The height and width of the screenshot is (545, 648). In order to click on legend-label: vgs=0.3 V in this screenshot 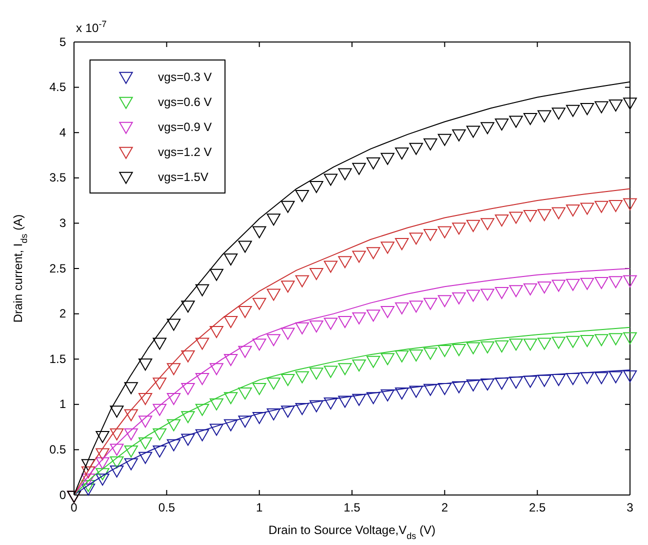, I will do `click(185, 77)`.